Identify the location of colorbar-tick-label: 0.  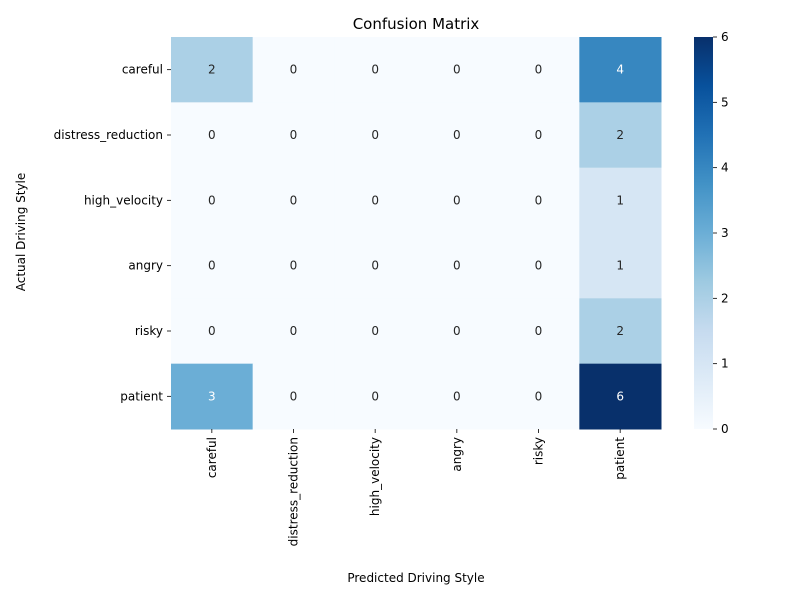
(725, 429).